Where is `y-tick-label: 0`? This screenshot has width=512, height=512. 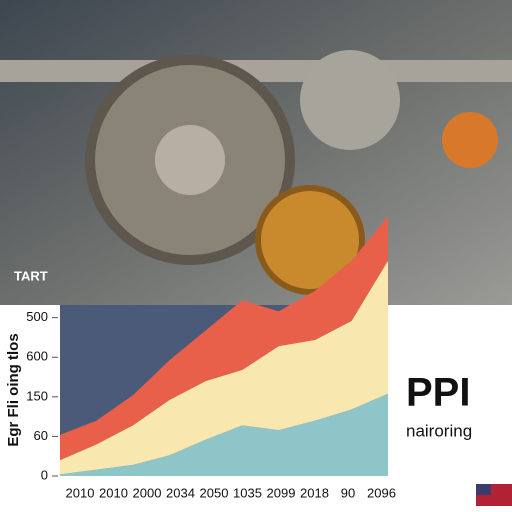
y-tick-label: 0 is located at coordinates (44, 474).